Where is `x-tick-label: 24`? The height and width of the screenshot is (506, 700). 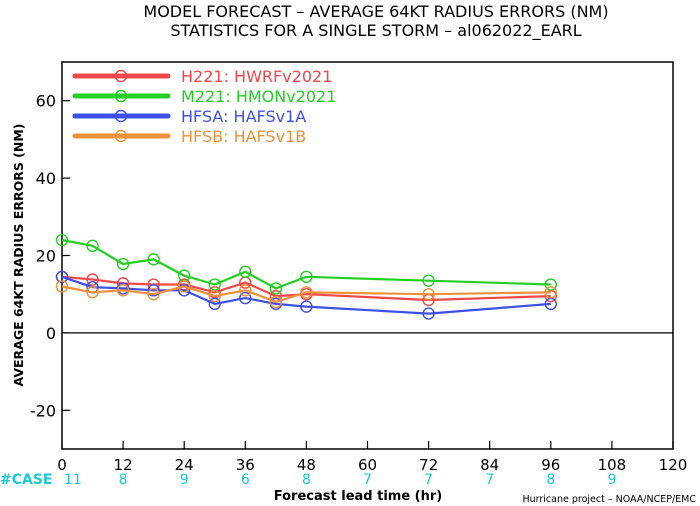 x-tick-label: 24 is located at coordinates (184, 465).